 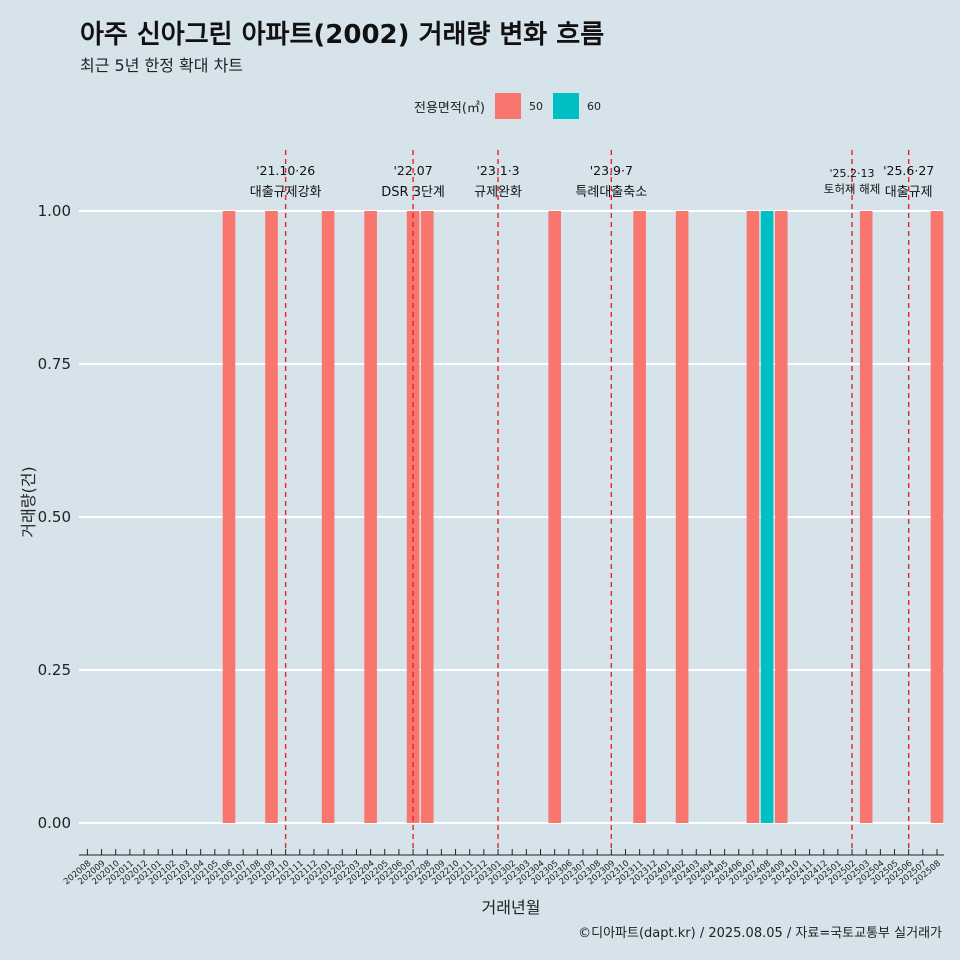 I want to click on event-date-label: '23.9·7, so click(x=611, y=170).